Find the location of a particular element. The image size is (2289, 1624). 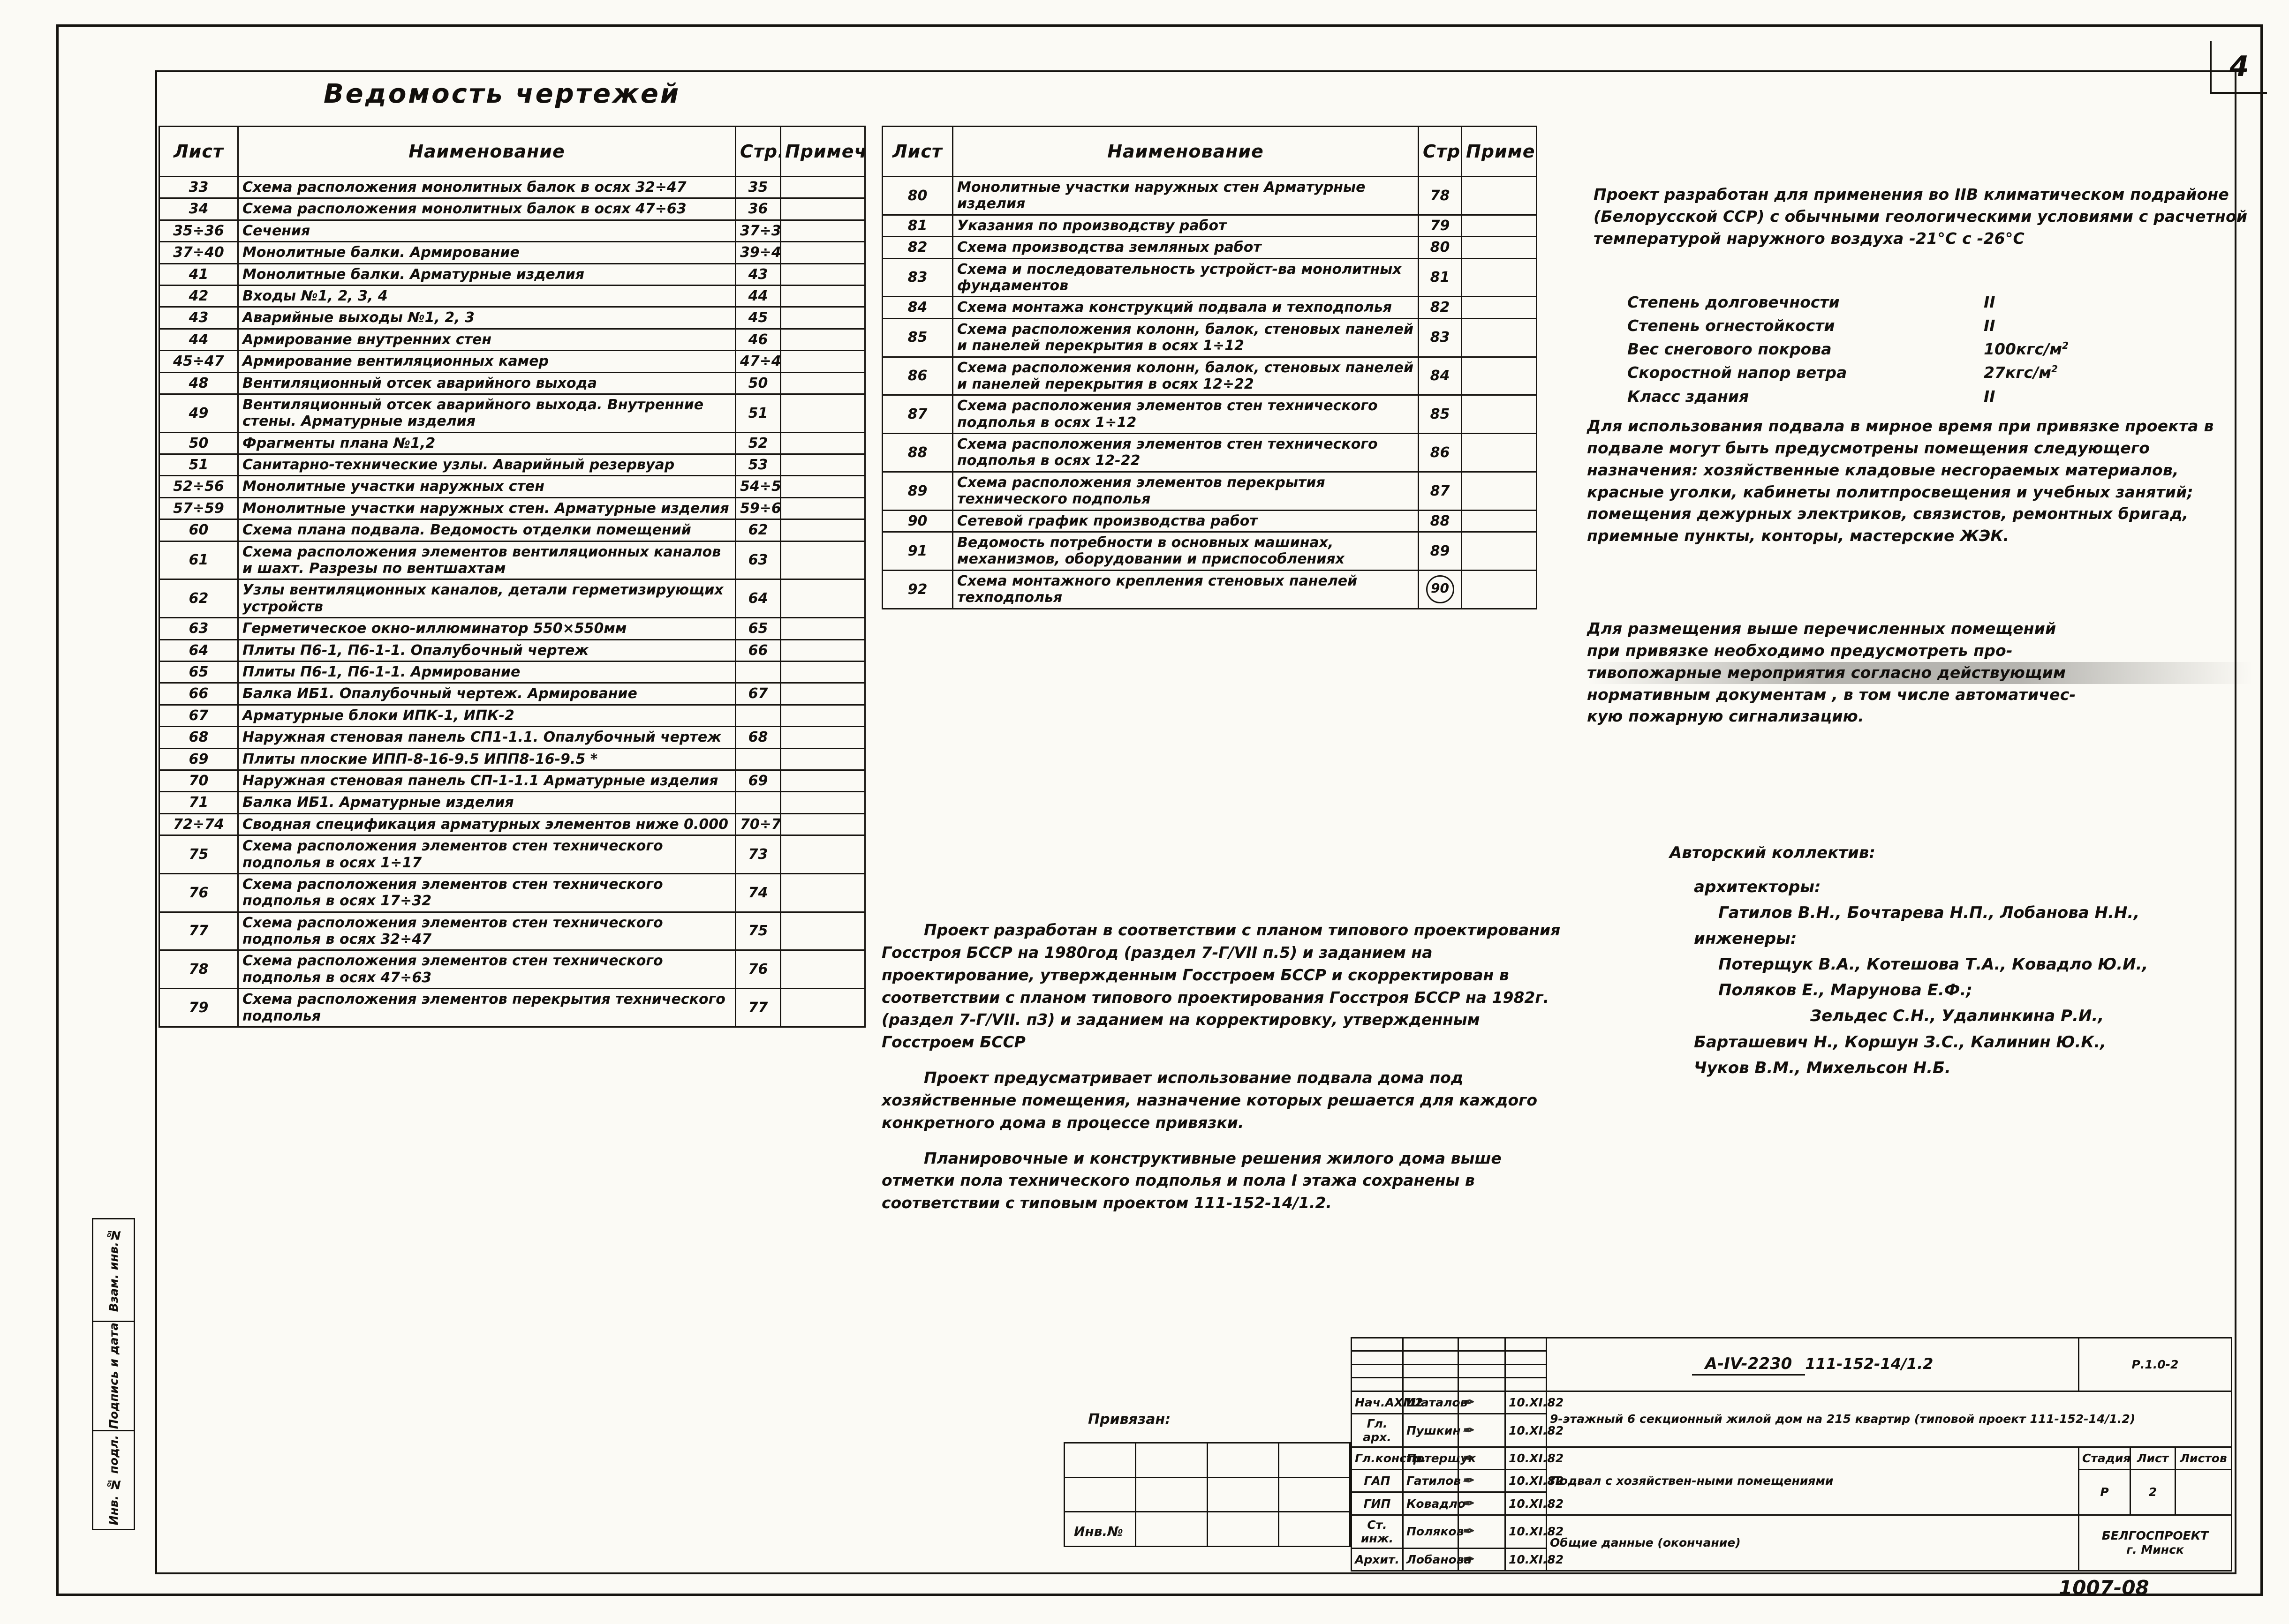

table-row: 44 Армирование внутренних стен 46 is located at coordinates (512, 340).